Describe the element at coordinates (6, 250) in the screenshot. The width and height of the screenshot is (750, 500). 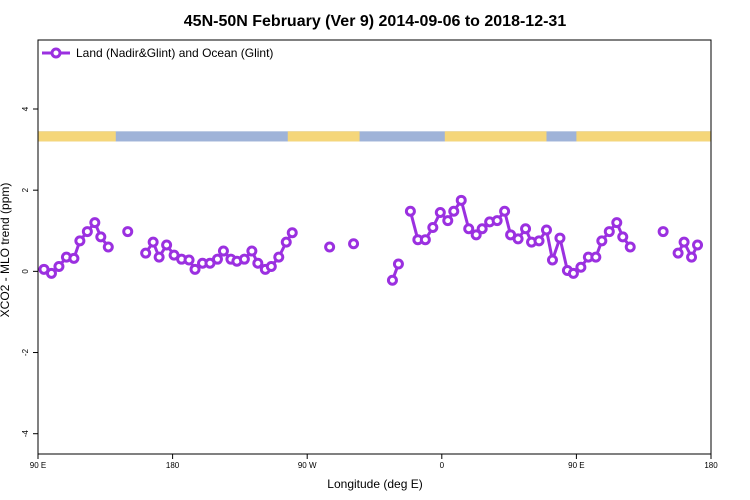
I see `y-axis-label: XCO2 - MLO trend (ppm)` at that location.